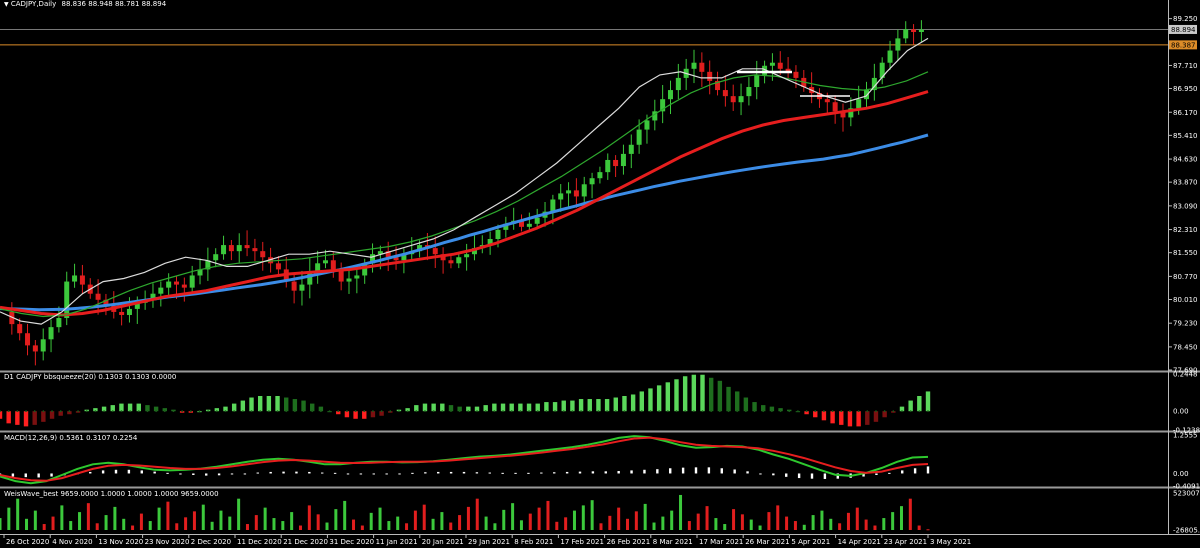 The image size is (1200, 548). Describe the element at coordinates (1185, 324) in the screenshot. I see `price-tick-label: 79.230` at that location.